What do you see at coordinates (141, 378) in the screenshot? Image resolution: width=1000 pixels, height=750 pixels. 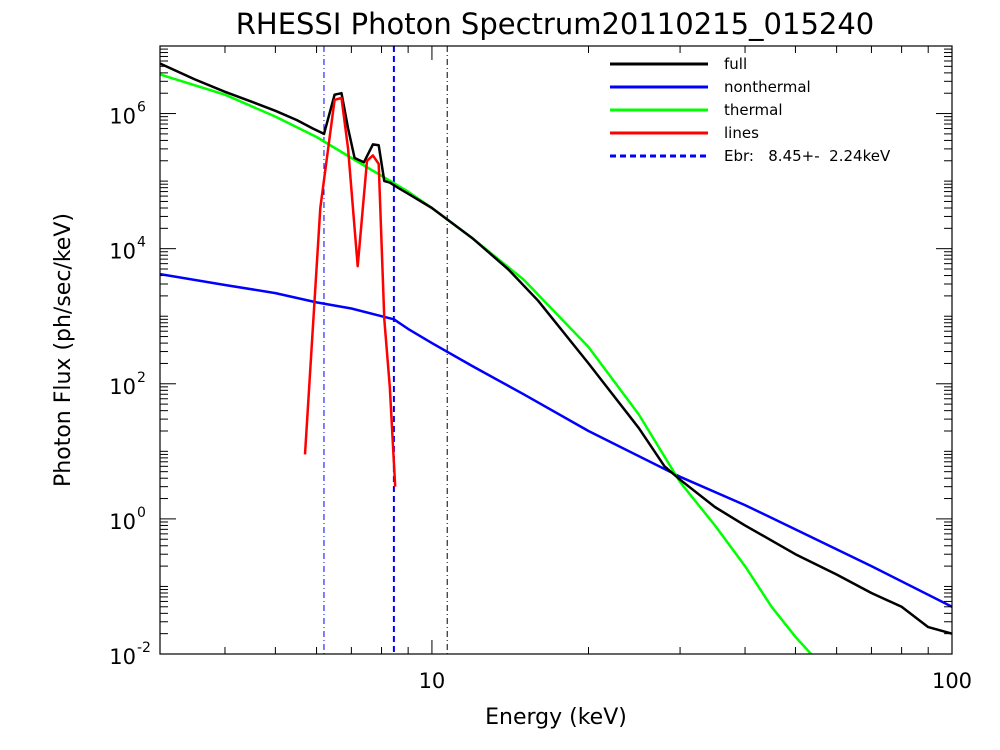 I see `y-tick-label-exponent: 2` at bounding box center [141, 378].